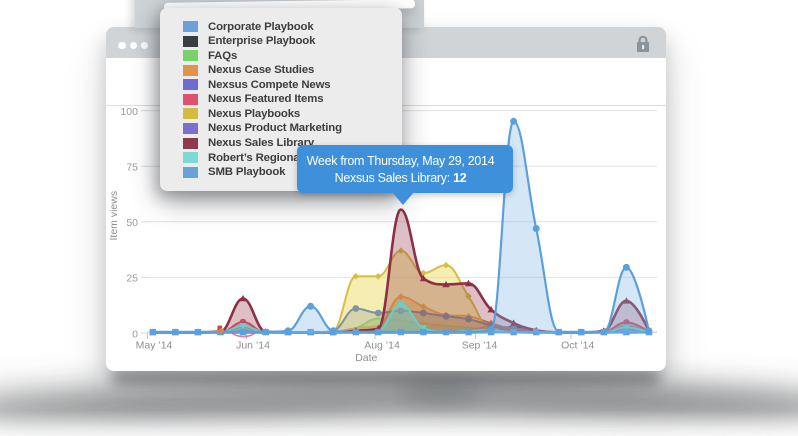  What do you see at coordinates (135, 334) in the screenshot?
I see `svg-text: 0` at bounding box center [135, 334].